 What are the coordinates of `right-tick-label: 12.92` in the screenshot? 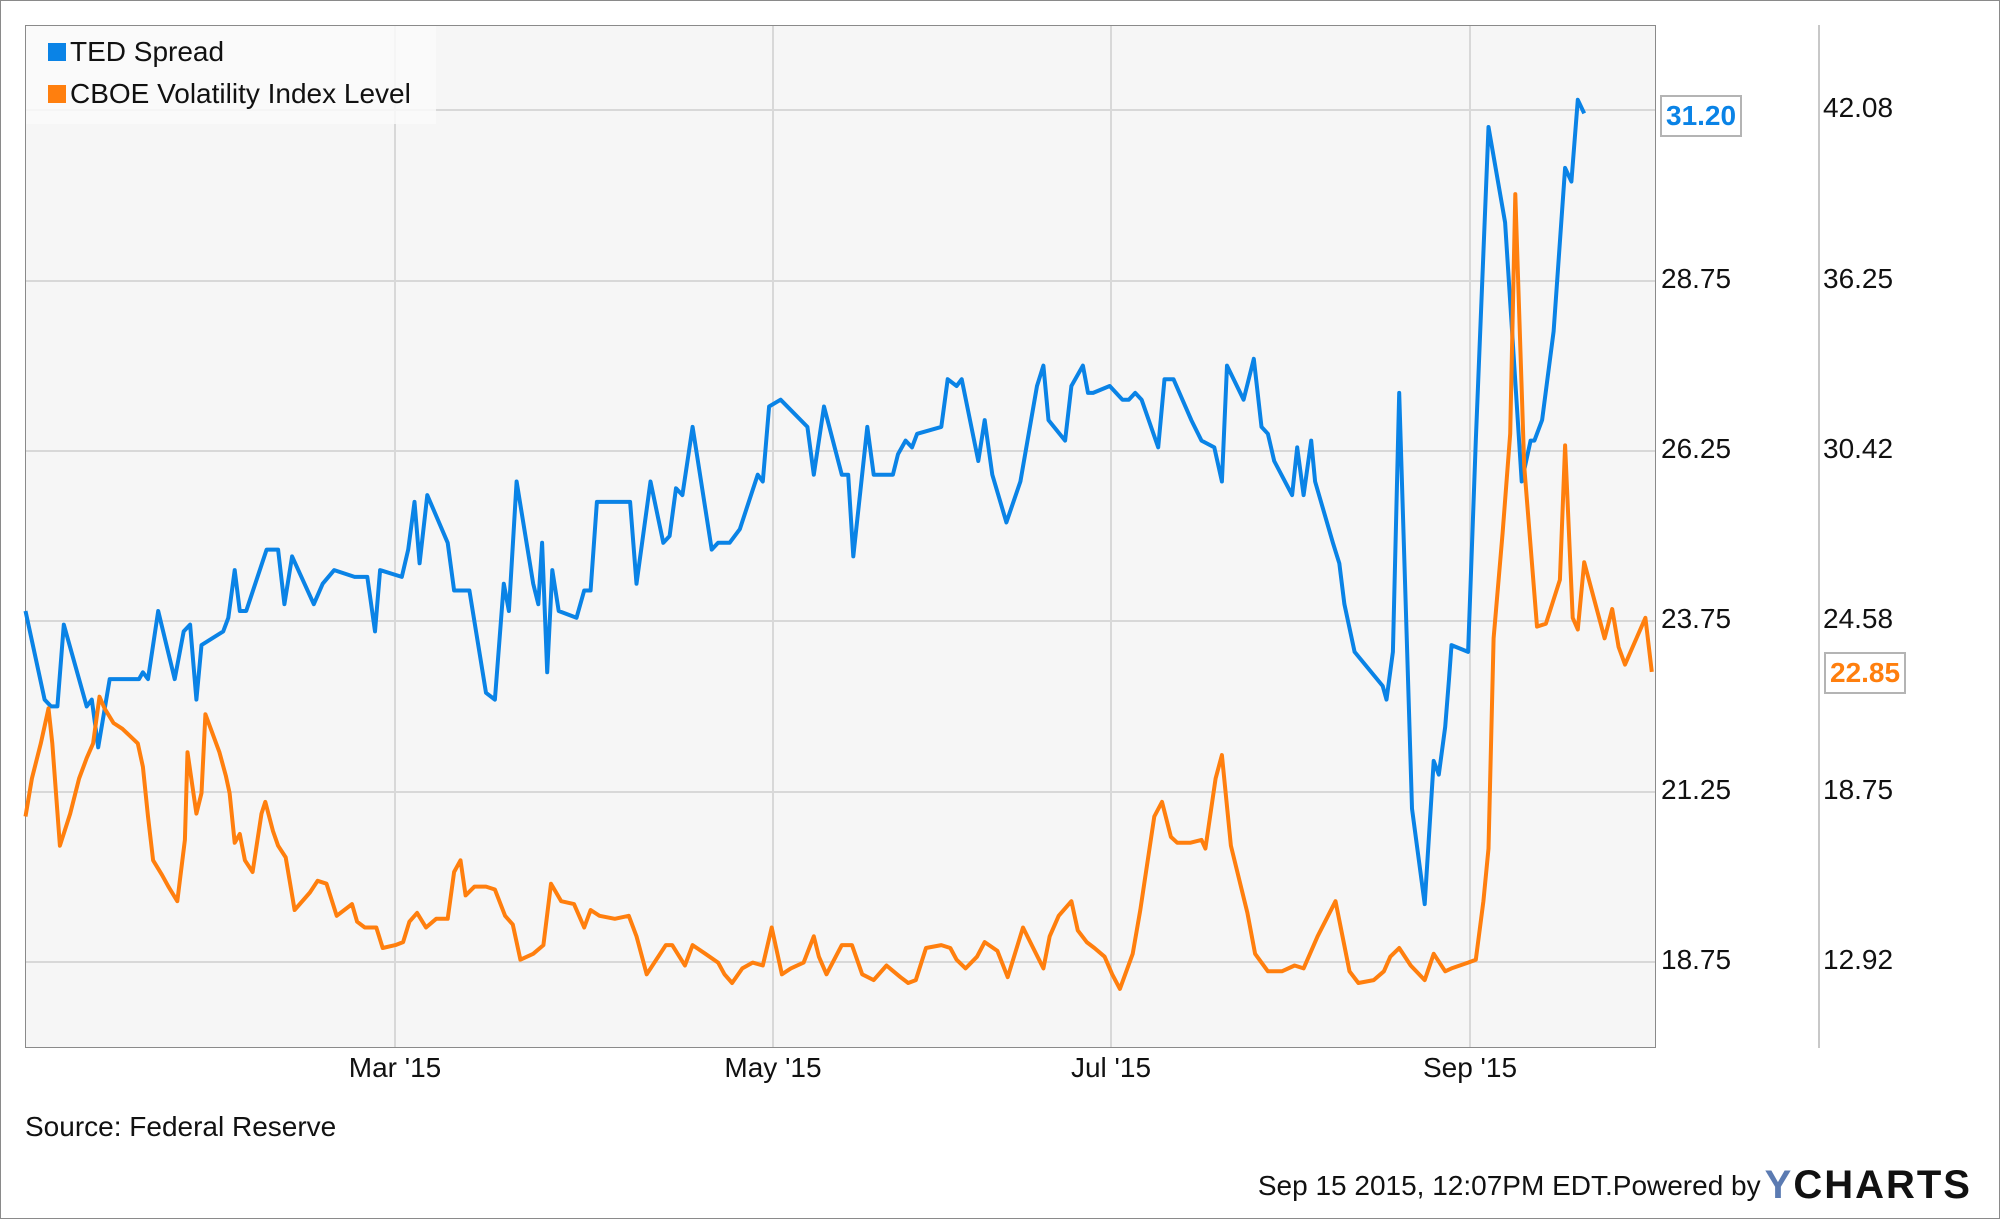 It's located at (1858, 959).